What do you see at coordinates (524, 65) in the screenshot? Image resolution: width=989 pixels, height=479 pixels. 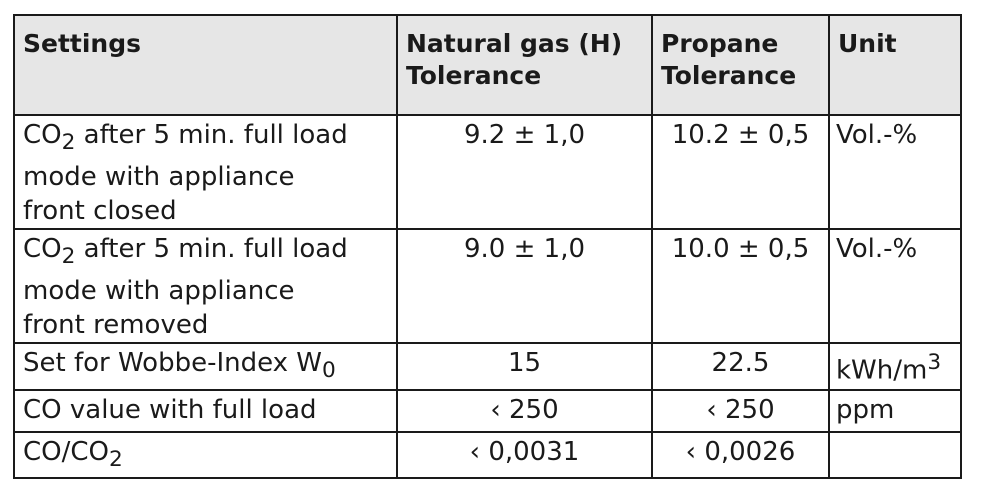 I see `header-natural-gas: Natural gas (H) Tolerance` at bounding box center [524, 65].